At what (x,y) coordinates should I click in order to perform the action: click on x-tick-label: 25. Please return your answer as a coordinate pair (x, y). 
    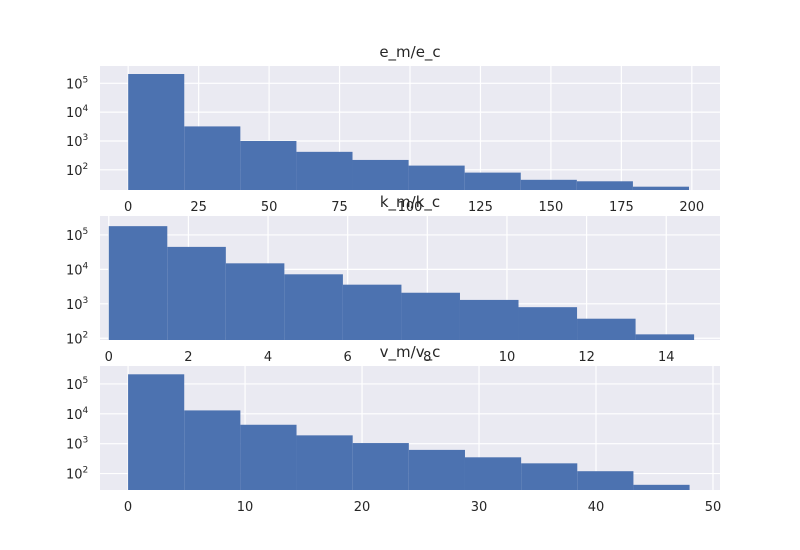
    Looking at the image, I should click on (198, 207).